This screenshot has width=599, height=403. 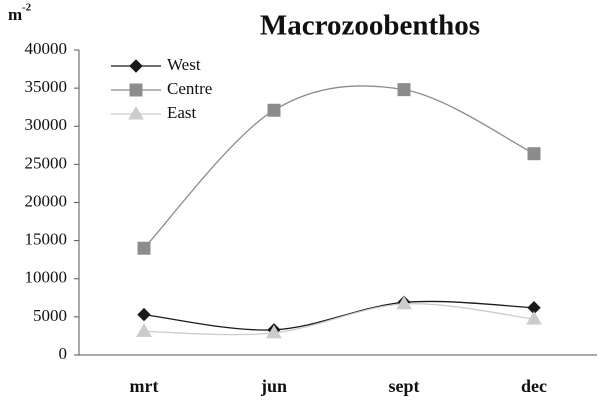 What do you see at coordinates (144, 386) in the screenshot?
I see `x-tick-label: mrt` at bounding box center [144, 386].